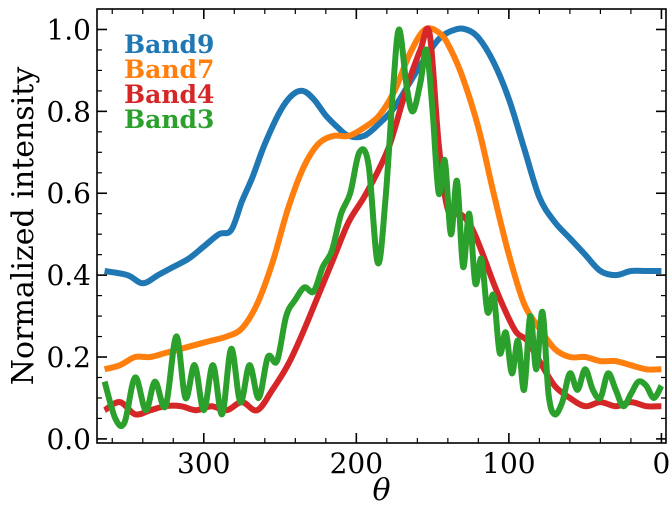 This screenshot has width=671, height=506. Describe the element at coordinates (23, 226) in the screenshot. I see `y-axis-label: Normalized intensity` at that location.